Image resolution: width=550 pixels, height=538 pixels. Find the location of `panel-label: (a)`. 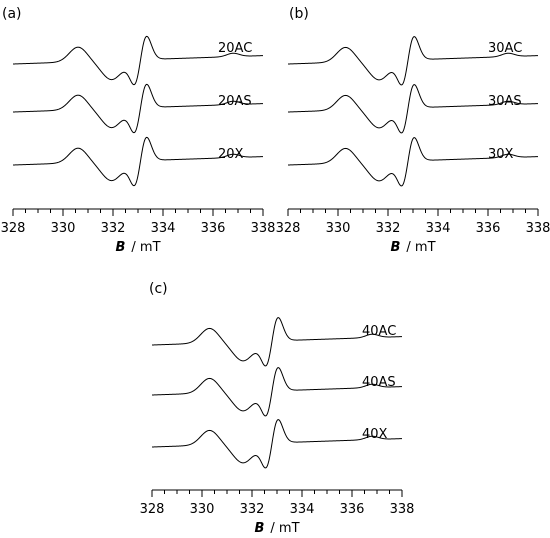

panel-label: (a) is located at coordinates (12, 14).